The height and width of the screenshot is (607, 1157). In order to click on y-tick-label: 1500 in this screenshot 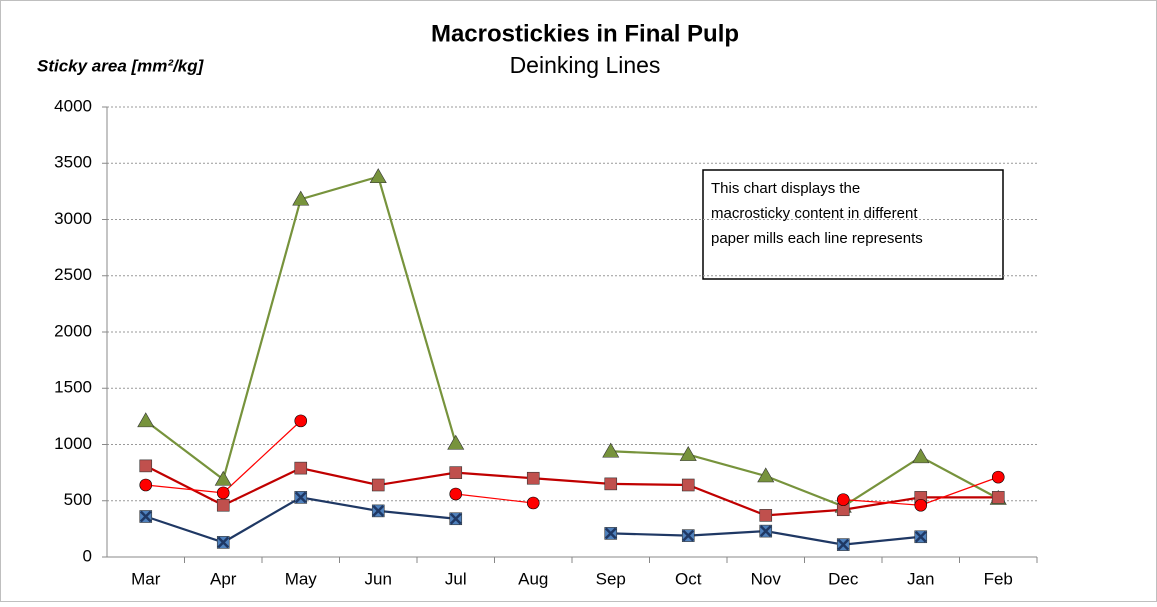, I will do `click(73, 387)`.